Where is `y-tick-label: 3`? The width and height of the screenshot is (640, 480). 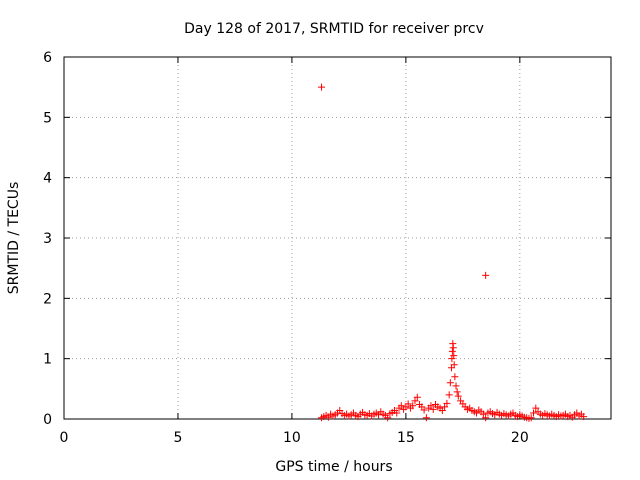 y-tick-label: 3 is located at coordinates (47, 239).